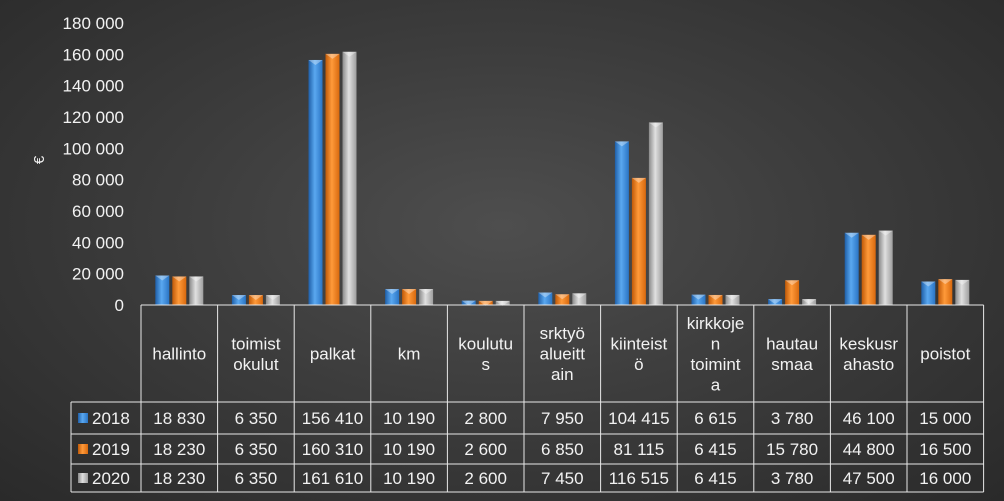 This screenshot has height=501, width=1004. I want to click on table-cell: 7 950, so click(562, 418).